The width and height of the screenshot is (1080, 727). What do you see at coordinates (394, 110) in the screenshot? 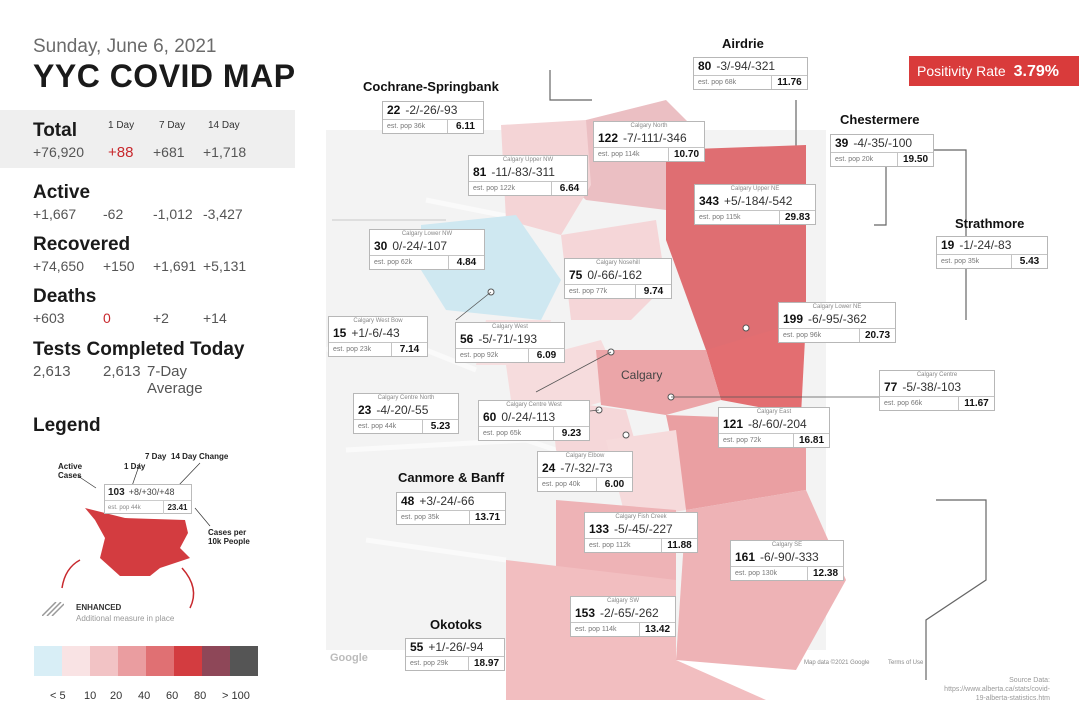
I see `region-cases: 22` at bounding box center [394, 110].